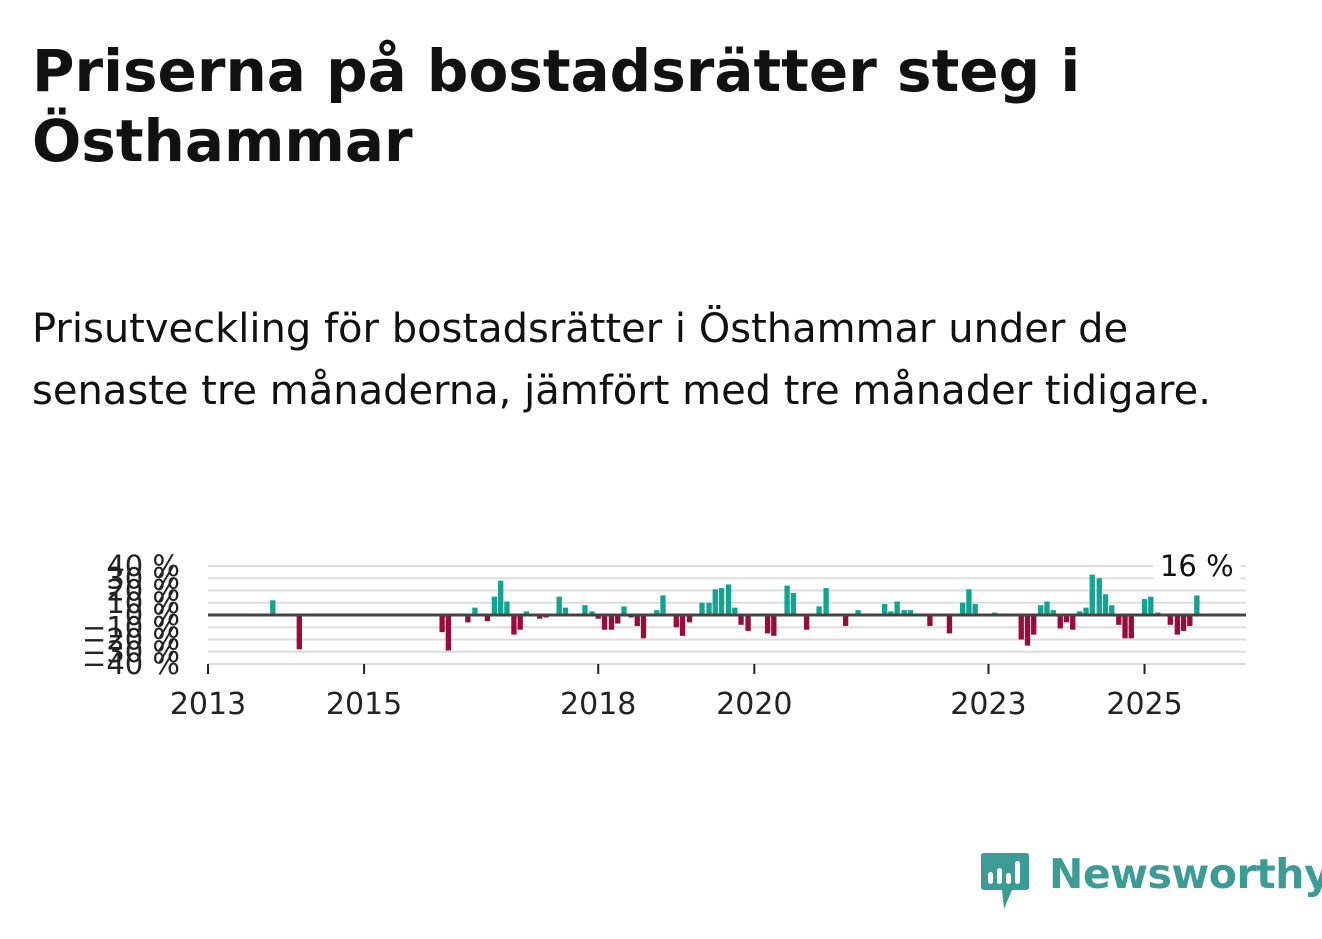 This screenshot has width=1322, height=939. What do you see at coordinates (143, 591) in the screenshot?
I see `y-tick-label: 20 %` at bounding box center [143, 591].